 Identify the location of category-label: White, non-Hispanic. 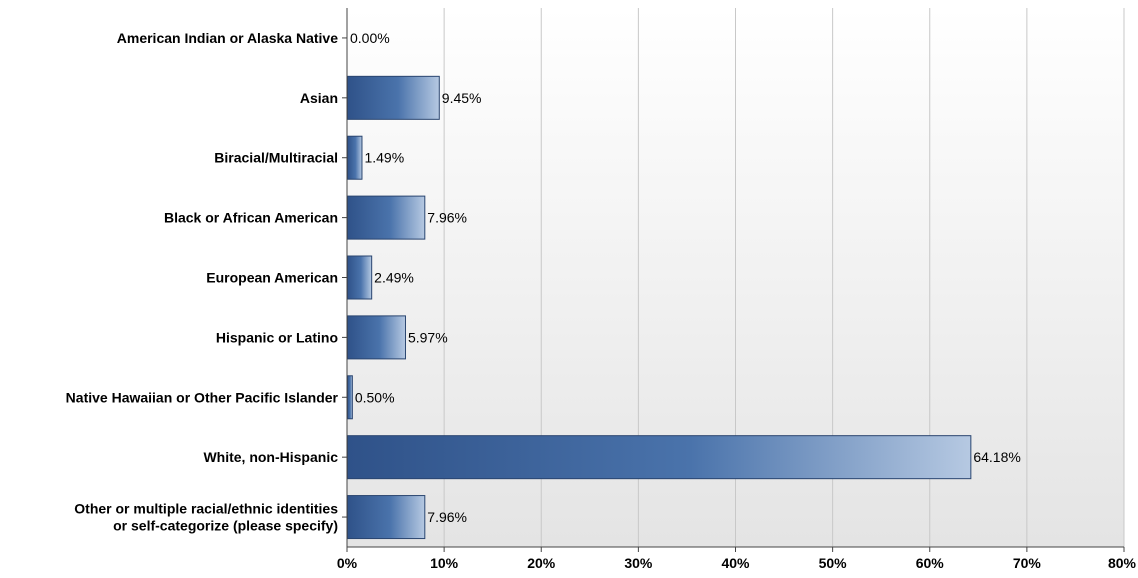
(270, 457).